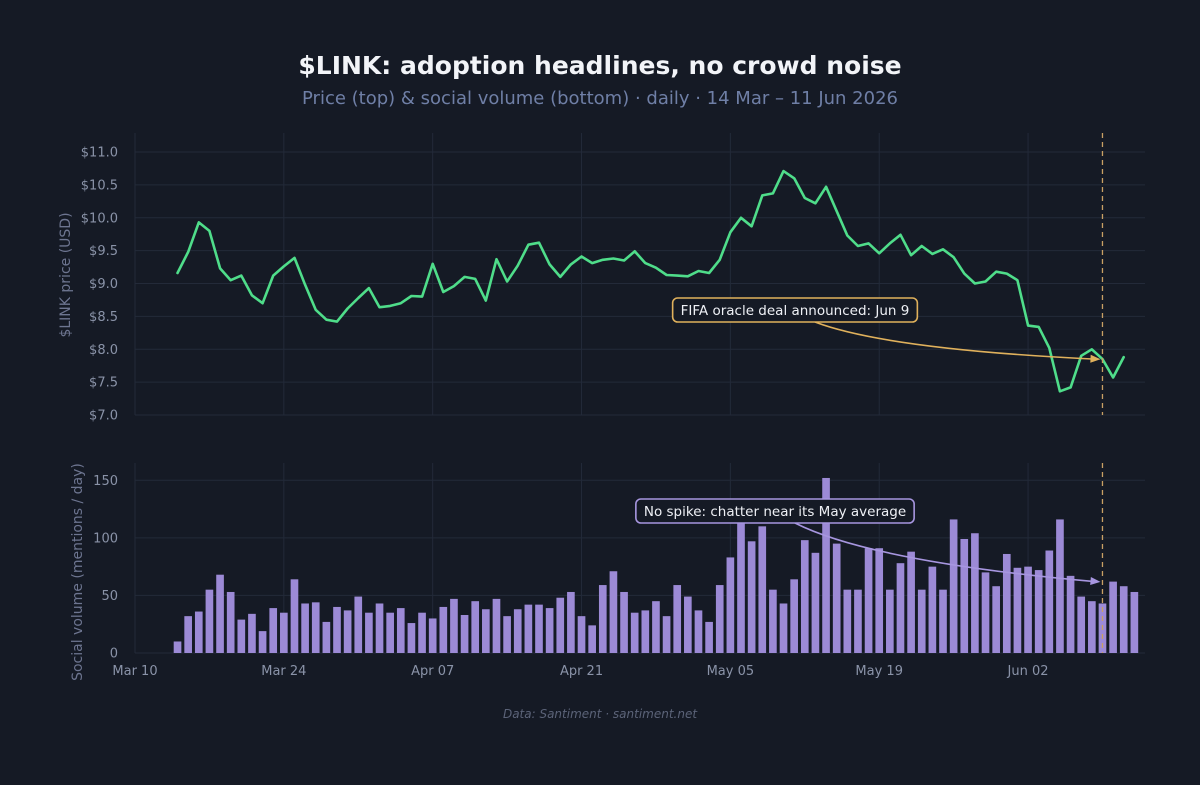  Describe the element at coordinates (99, 153) in the screenshot. I see `price-y-tick-label: $11.0` at that location.